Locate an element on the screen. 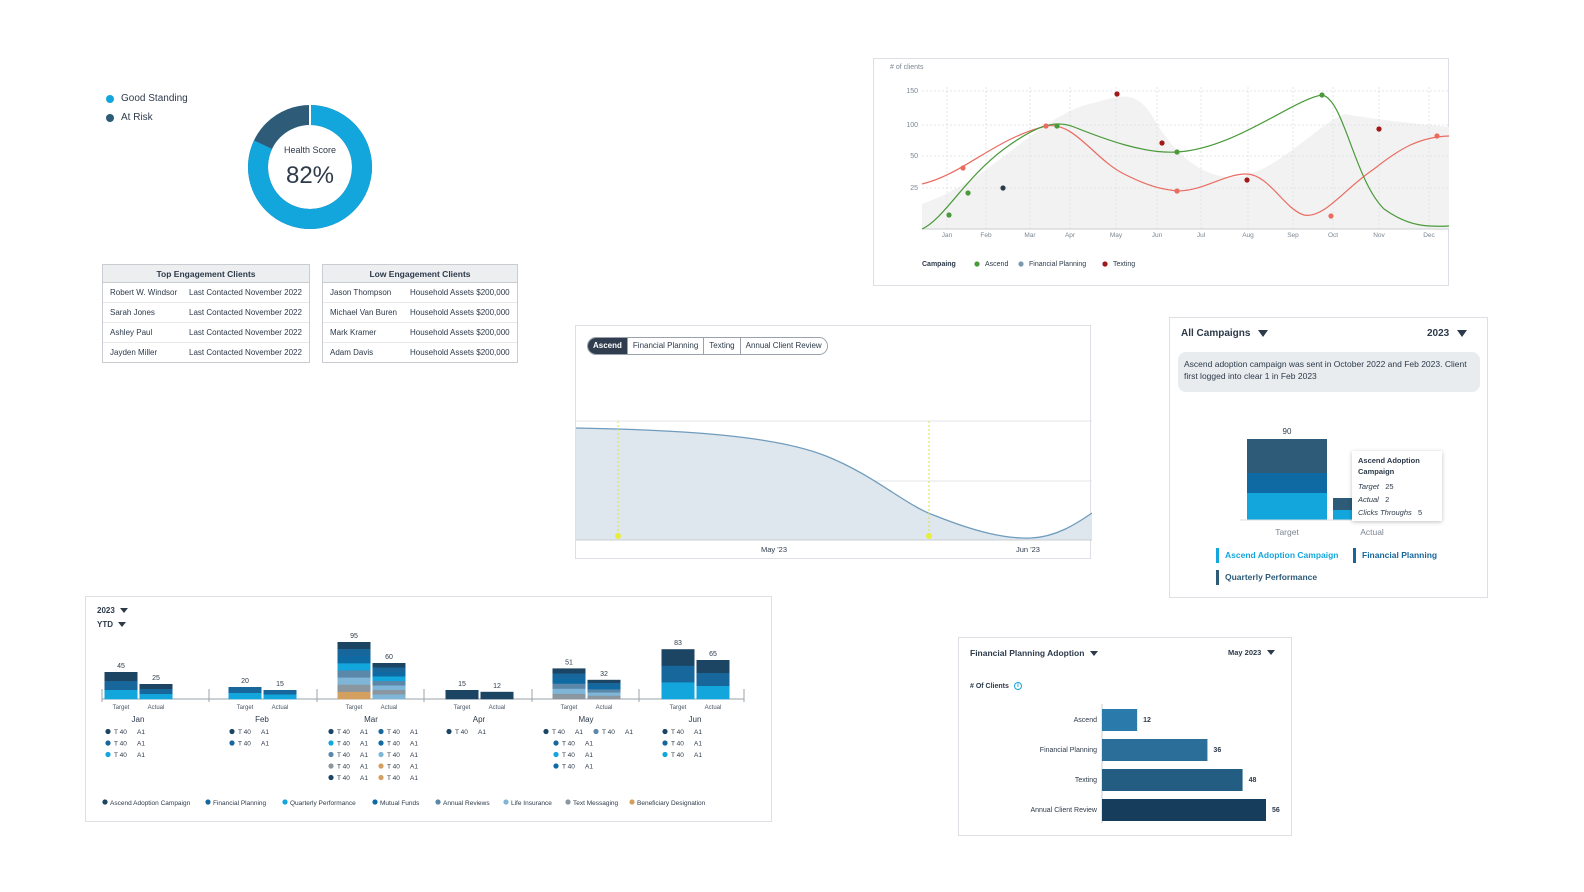 The height and width of the screenshot is (892, 1584). legend-ascend-adoption: Ascend Adoption Campaign is located at coordinates (1277, 555).